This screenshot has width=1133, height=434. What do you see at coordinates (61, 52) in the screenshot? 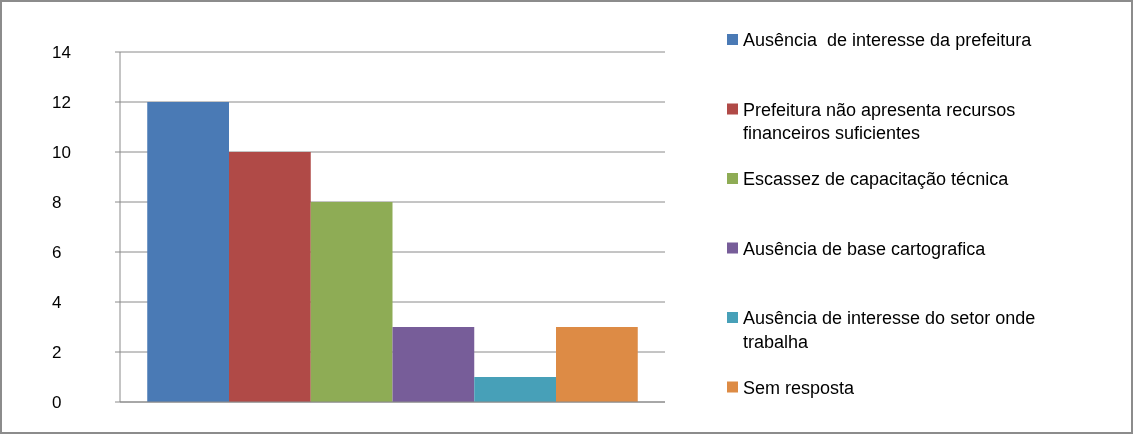
I see `y-tick-label: 14` at bounding box center [61, 52].